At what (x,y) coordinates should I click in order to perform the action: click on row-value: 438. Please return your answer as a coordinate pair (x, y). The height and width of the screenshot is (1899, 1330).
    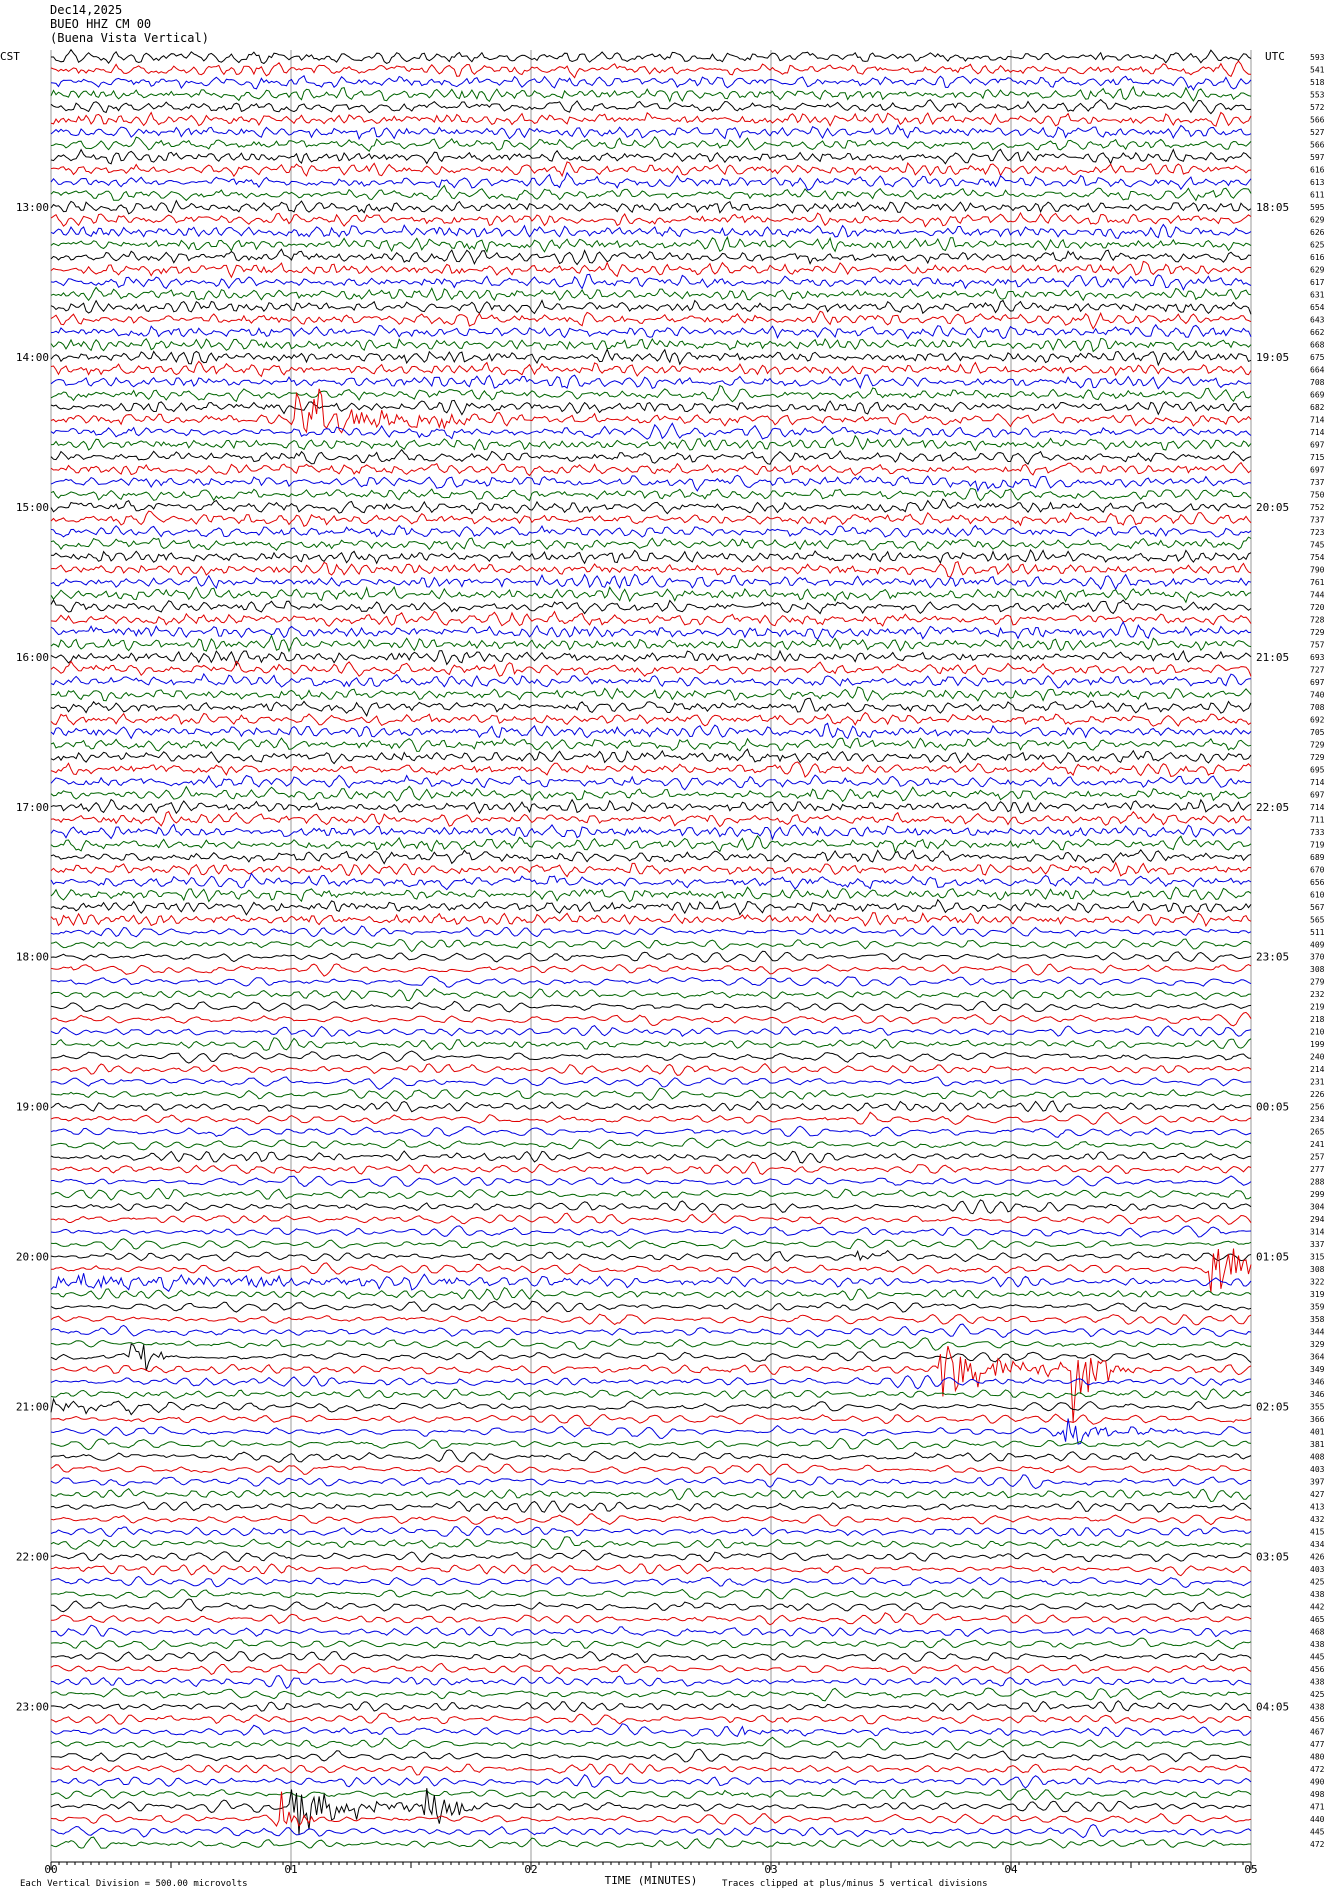
    Looking at the image, I should click on (1317, 1644).